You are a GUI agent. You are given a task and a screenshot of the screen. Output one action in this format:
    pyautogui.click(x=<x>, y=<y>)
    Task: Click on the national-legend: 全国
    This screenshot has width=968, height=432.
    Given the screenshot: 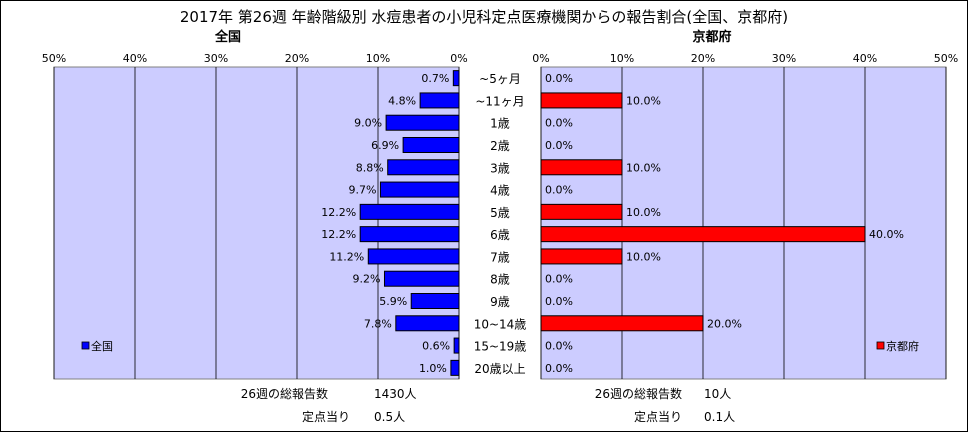 What is the action you would take?
    pyautogui.click(x=97, y=346)
    